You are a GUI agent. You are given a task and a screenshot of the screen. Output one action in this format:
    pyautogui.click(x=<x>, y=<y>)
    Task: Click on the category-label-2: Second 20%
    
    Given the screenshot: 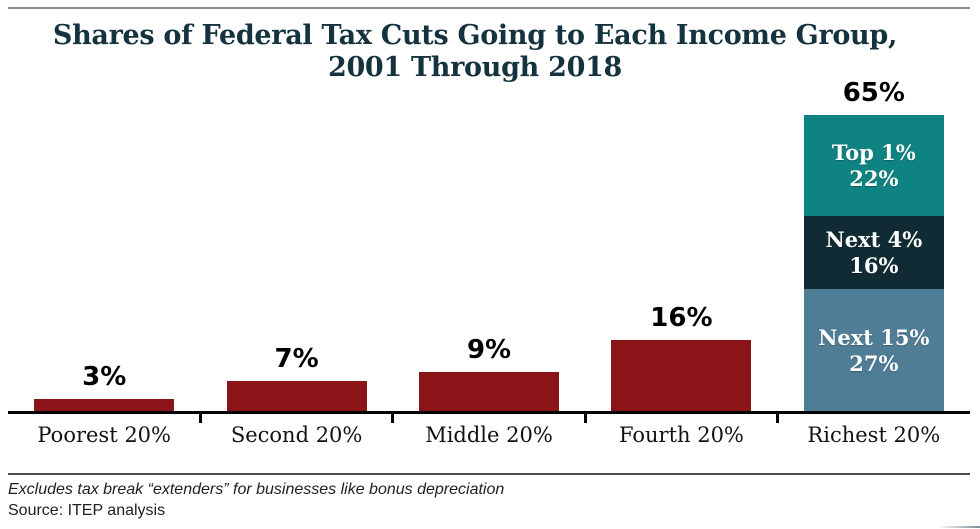 What is the action you would take?
    pyautogui.click(x=296, y=435)
    